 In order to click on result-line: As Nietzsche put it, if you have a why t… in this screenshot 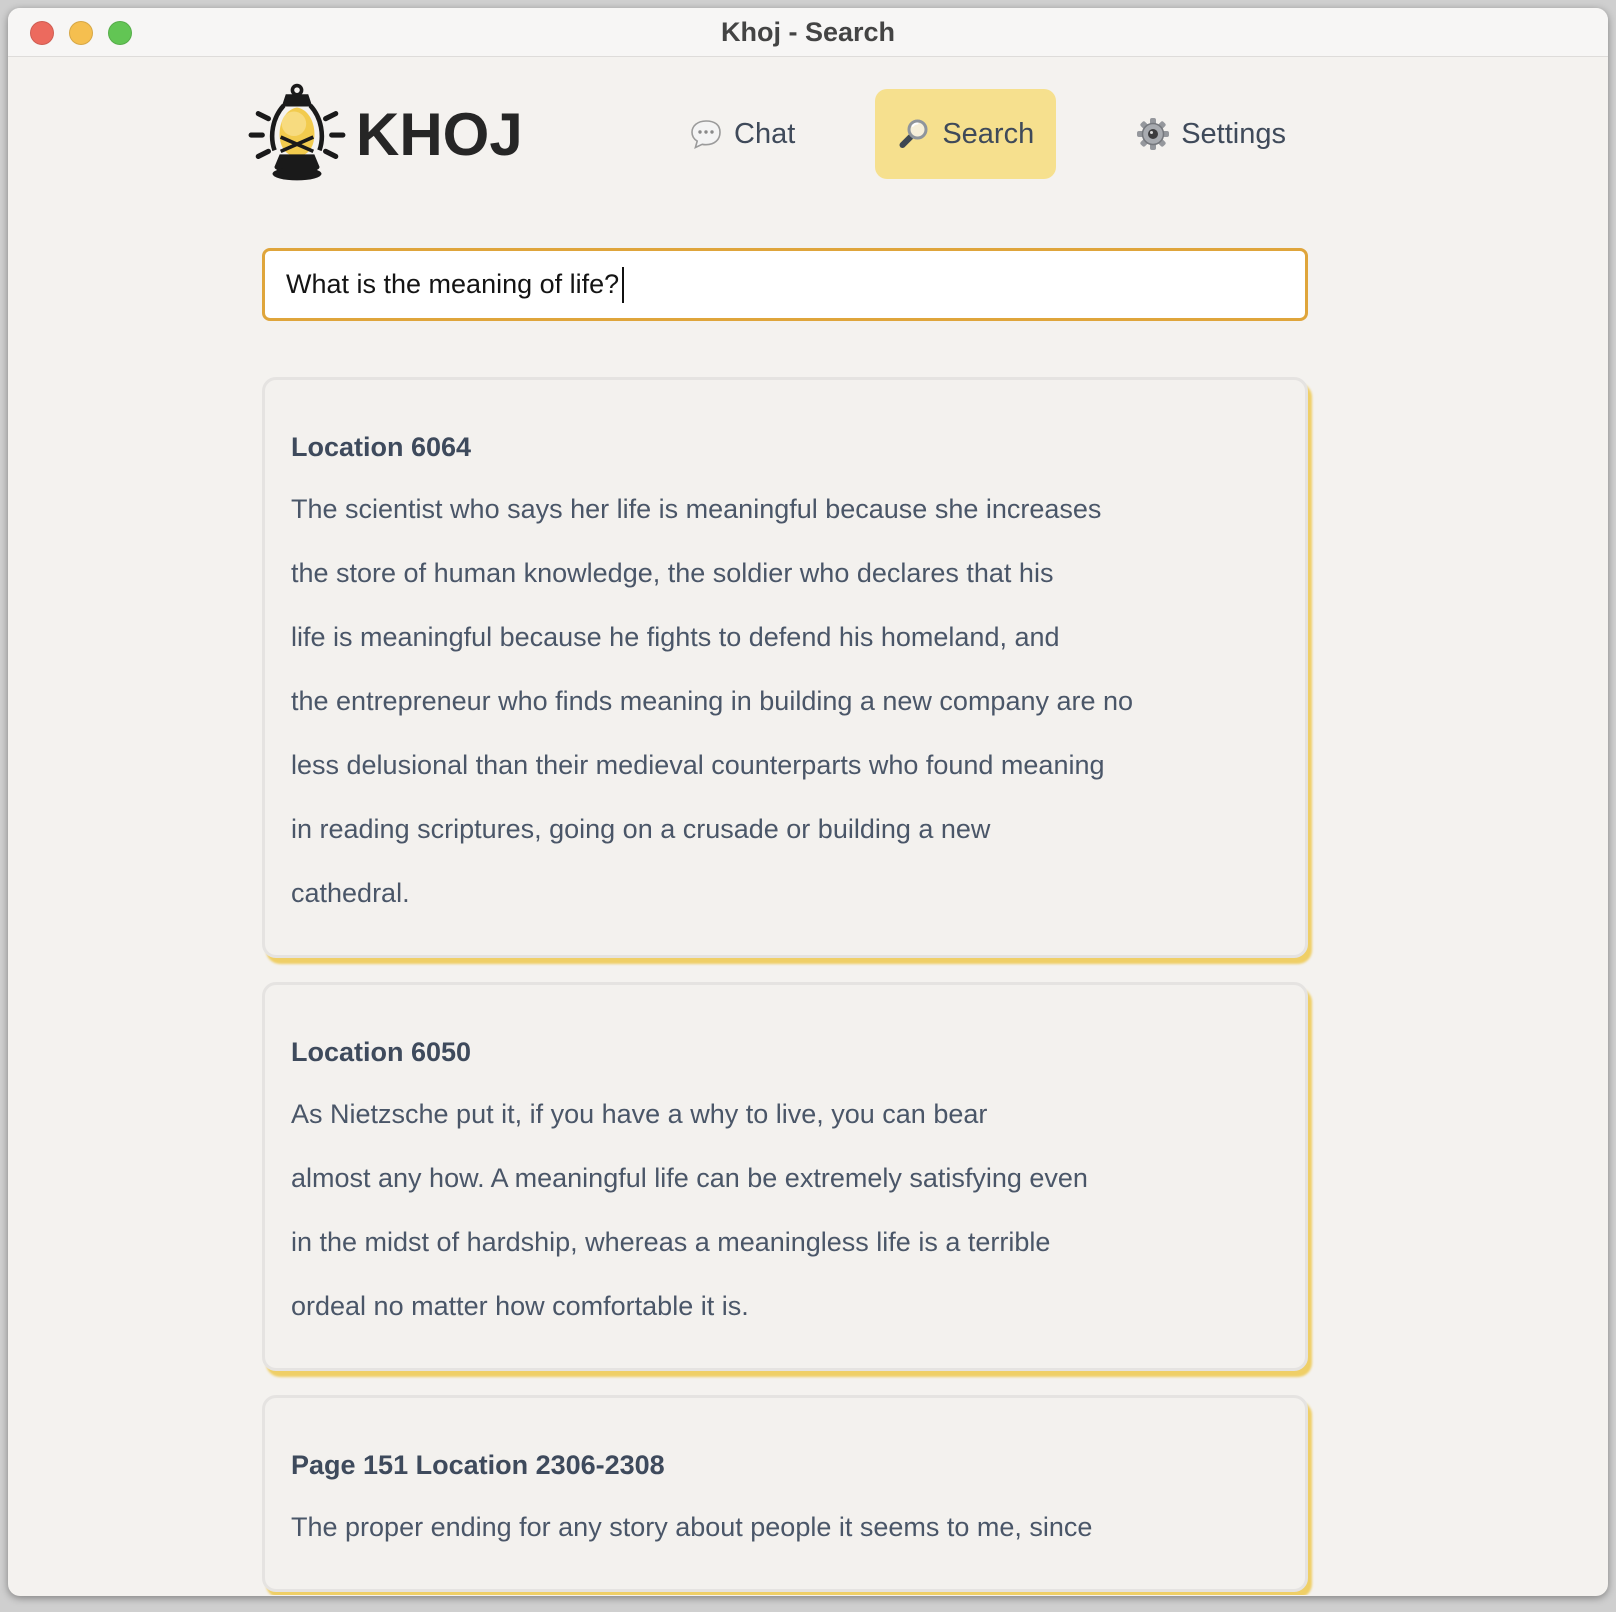, I will do `click(639, 1114)`.